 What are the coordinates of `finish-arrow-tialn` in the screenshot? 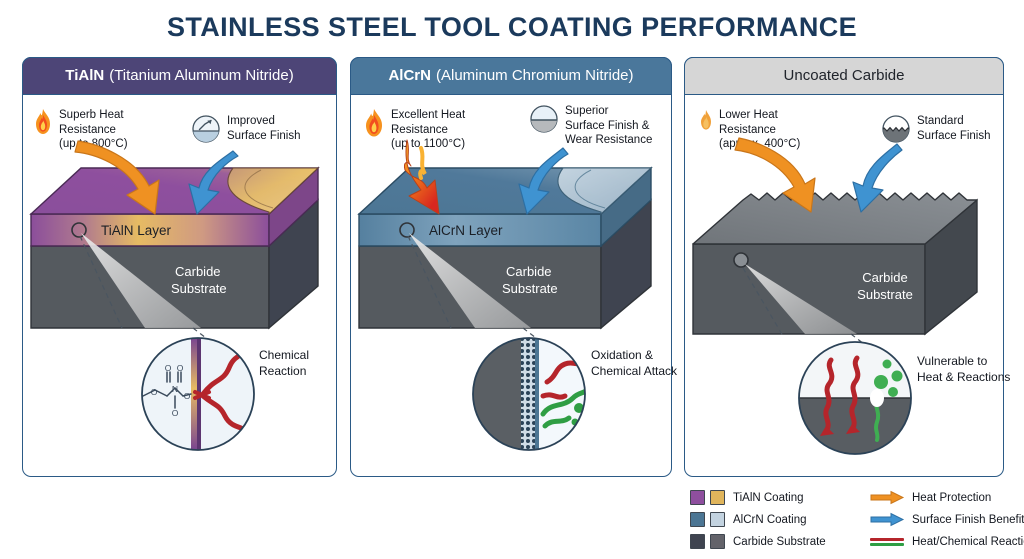 It's located at (213, 182).